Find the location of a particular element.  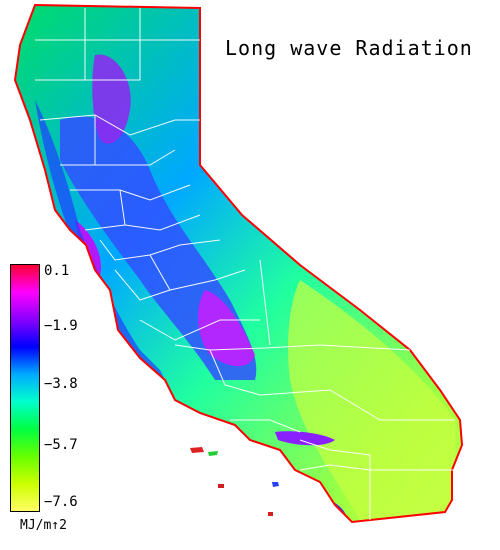

colorbar-tick-0: 0.1 is located at coordinates (57, 271).